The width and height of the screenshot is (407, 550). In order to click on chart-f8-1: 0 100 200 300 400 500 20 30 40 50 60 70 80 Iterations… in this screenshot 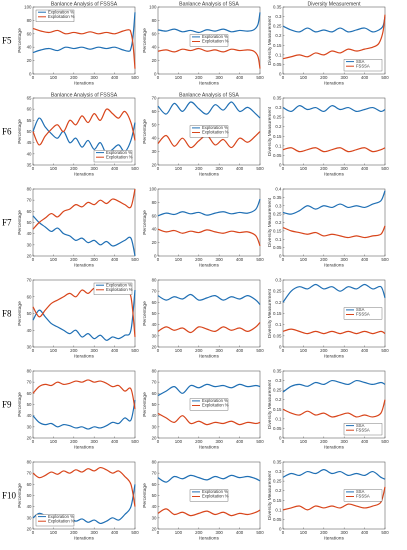, I will do `click(203, 319)`.